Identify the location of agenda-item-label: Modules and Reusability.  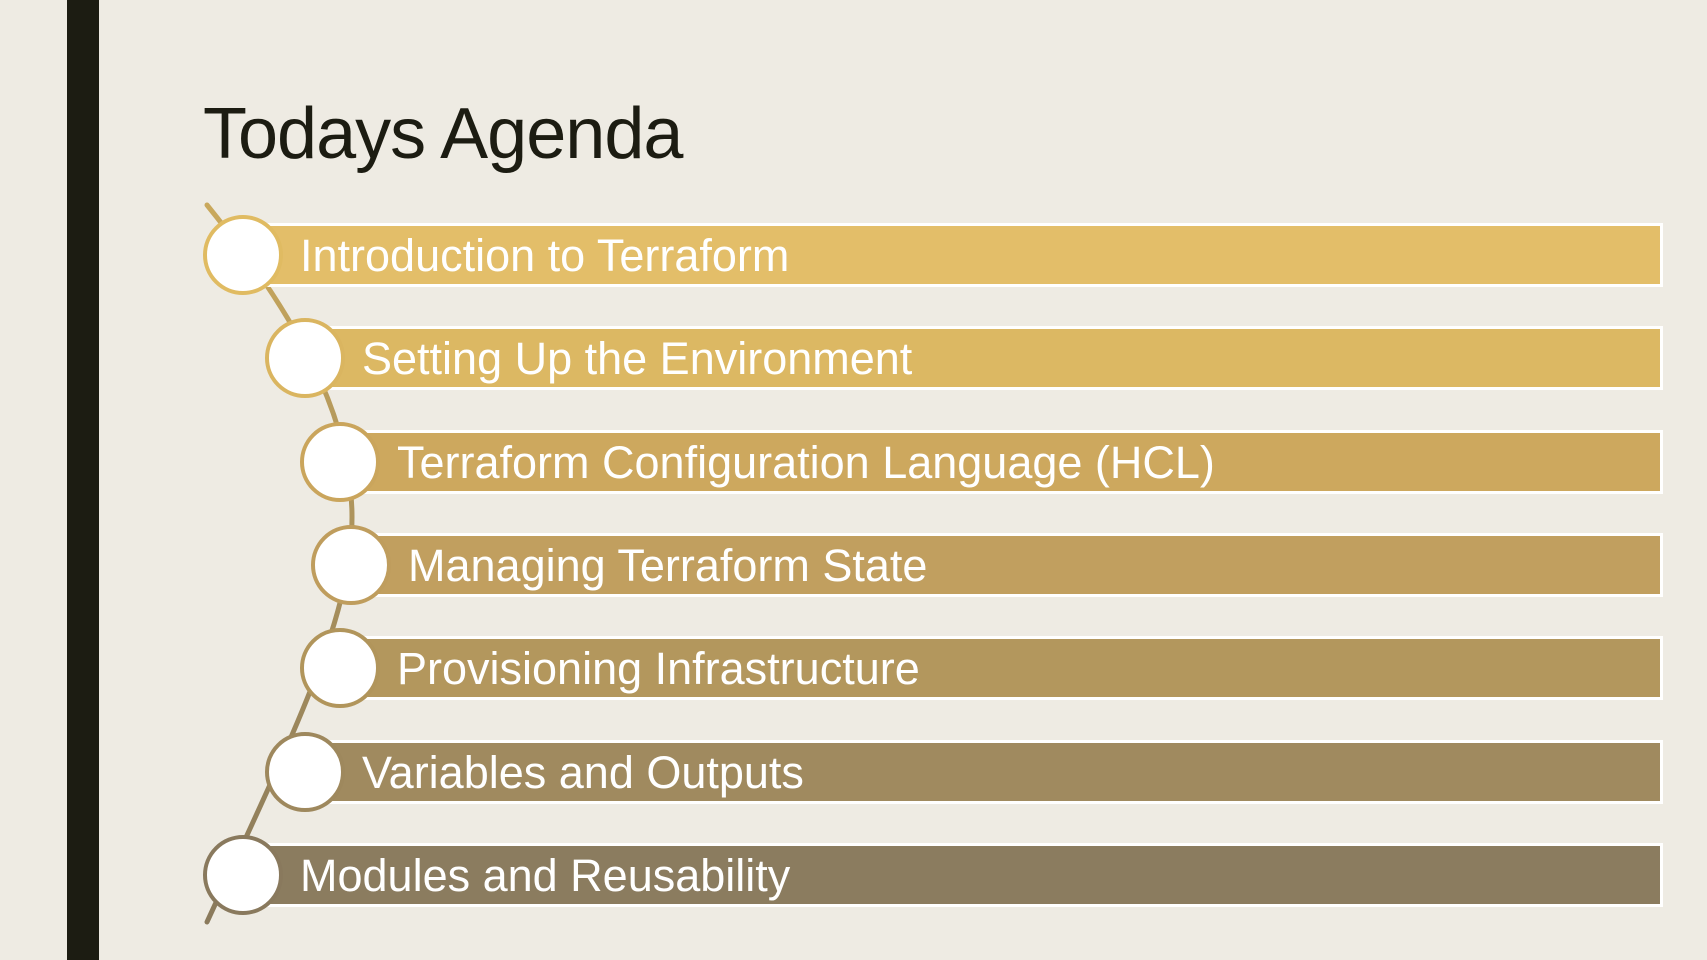
(545, 875).